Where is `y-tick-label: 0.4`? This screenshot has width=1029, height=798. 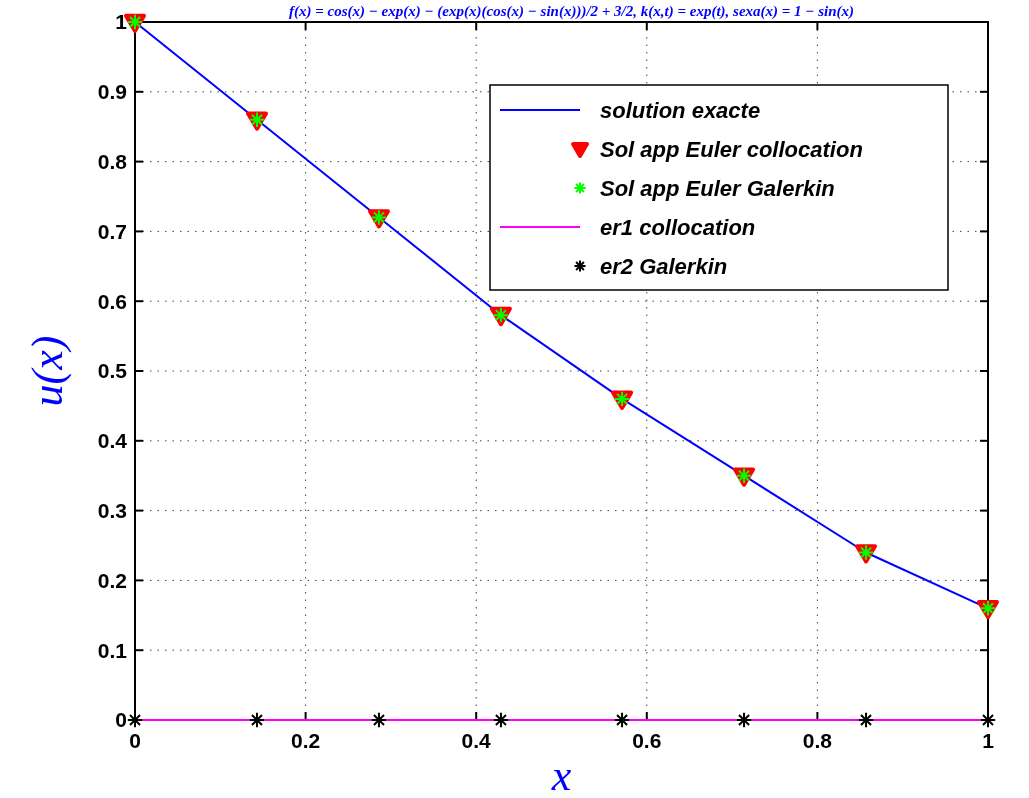
y-tick-label: 0.4 is located at coordinates (112, 441).